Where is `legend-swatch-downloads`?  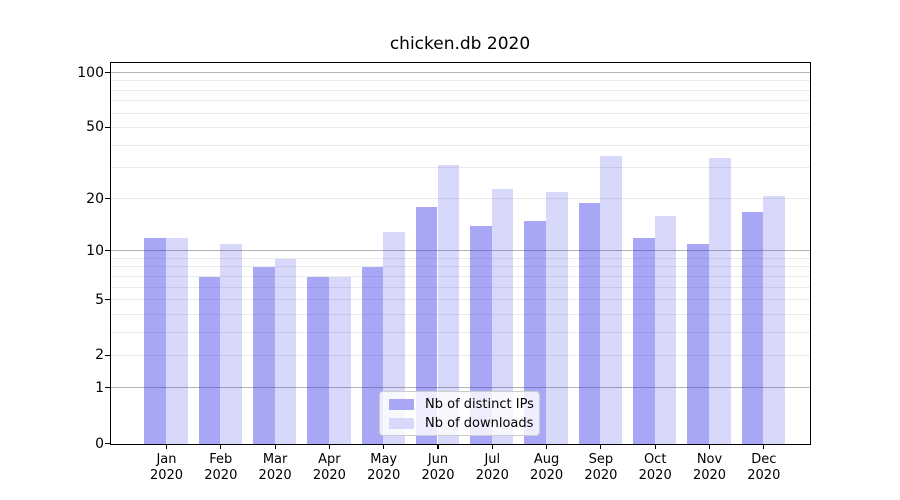
legend-swatch-downloads is located at coordinates (401, 423).